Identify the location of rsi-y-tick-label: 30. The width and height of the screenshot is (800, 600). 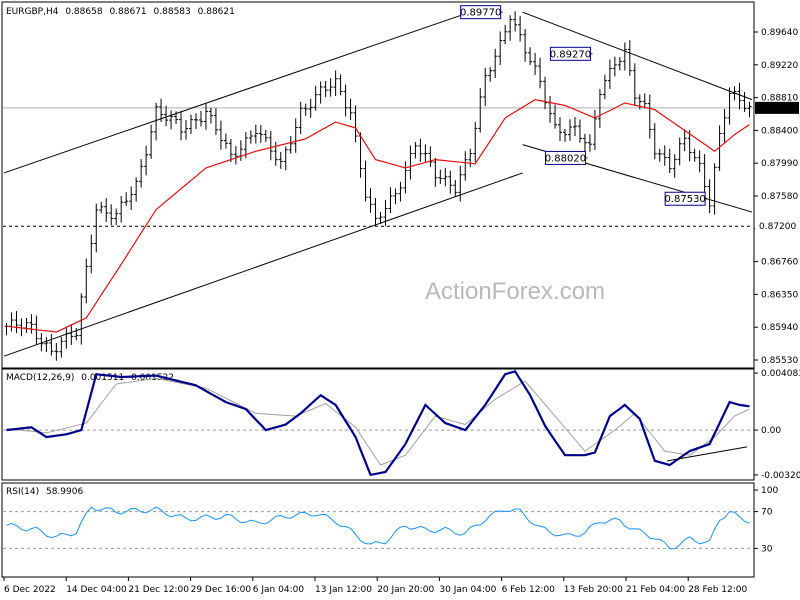
(767, 549).